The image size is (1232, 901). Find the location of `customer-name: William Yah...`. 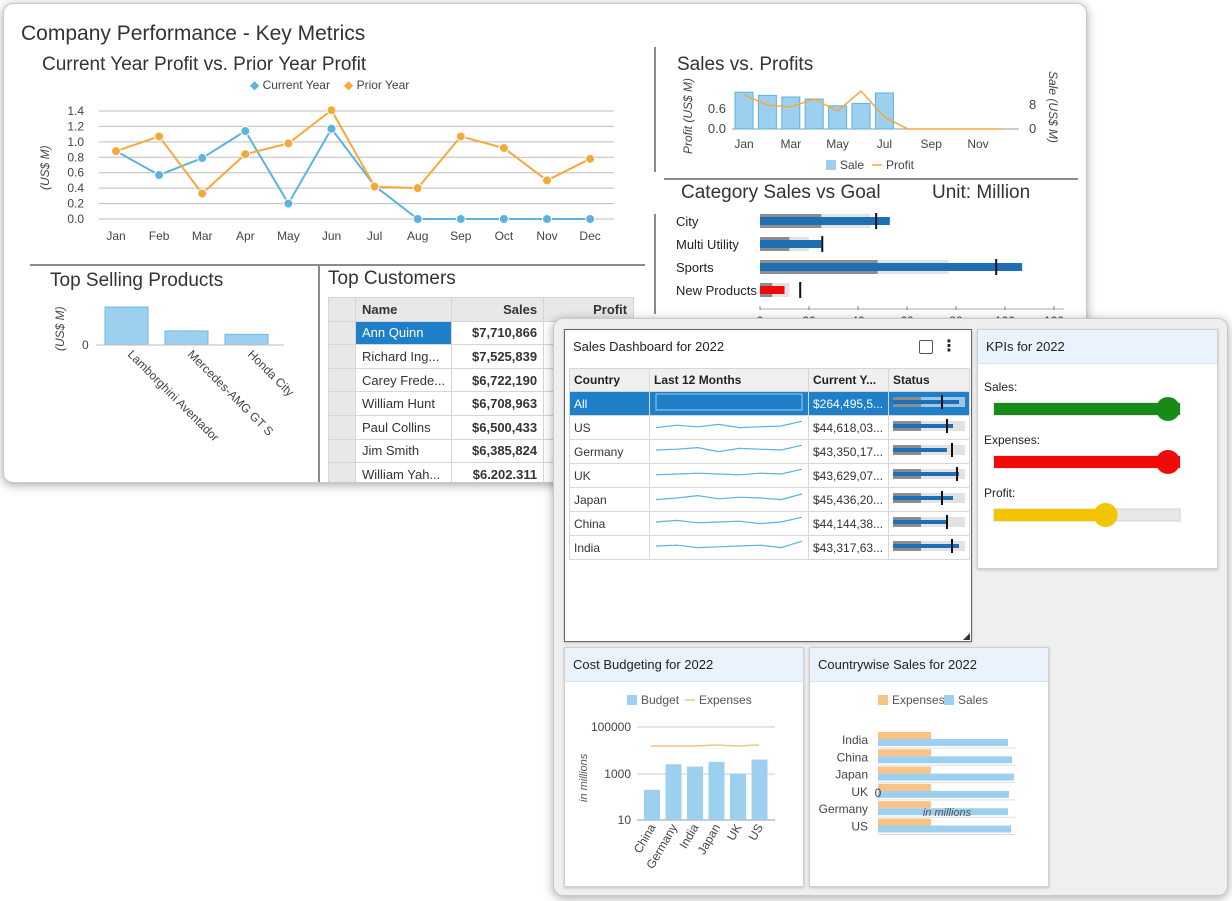

customer-name: William Yah... is located at coordinates (403, 472).